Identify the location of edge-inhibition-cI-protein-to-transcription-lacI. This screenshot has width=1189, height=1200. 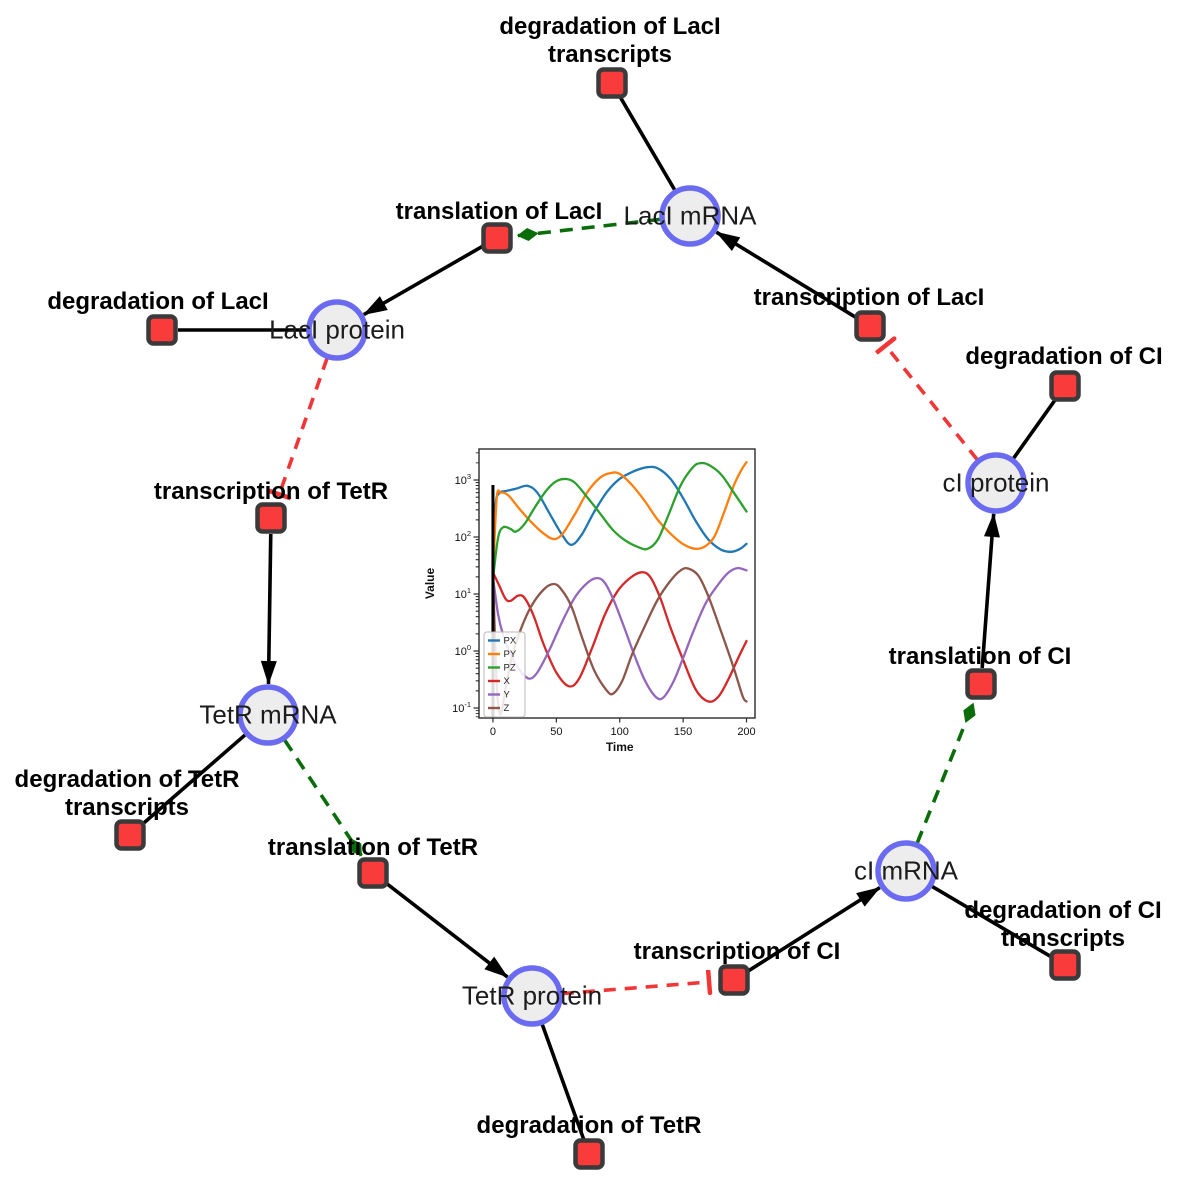
(932, 403).